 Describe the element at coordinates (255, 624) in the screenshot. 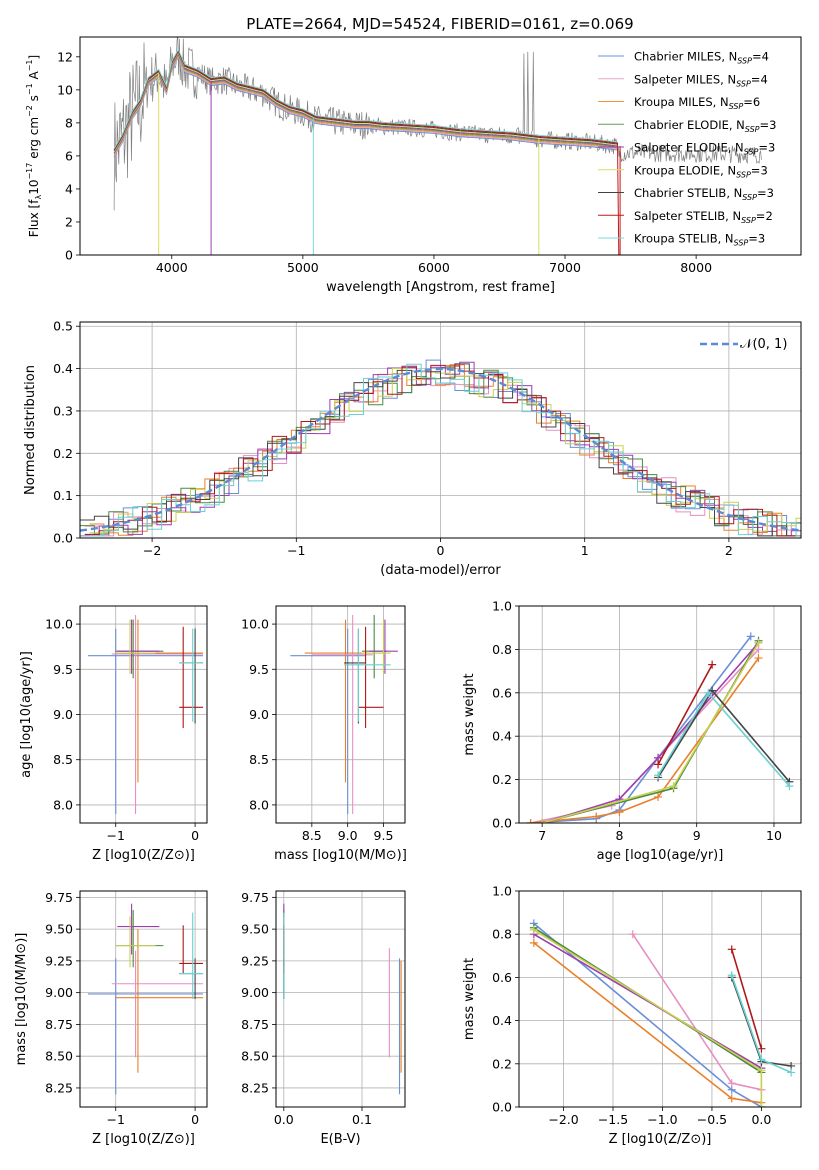

I see `y-tick-label: 10.0` at that location.